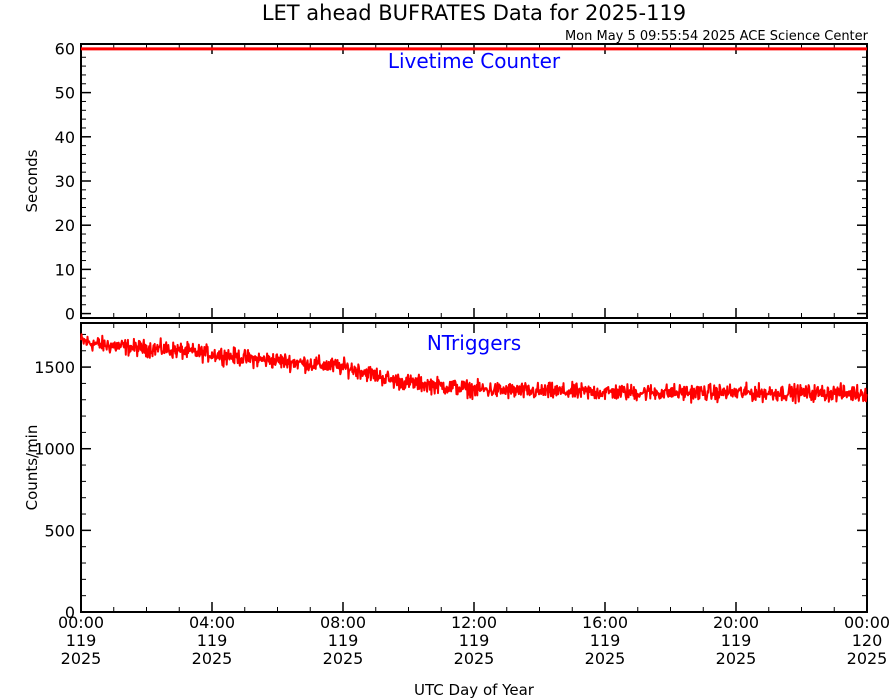  What do you see at coordinates (65, 137) in the screenshot?
I see `y-tick-label: 40` at bounding box center [65, 137].